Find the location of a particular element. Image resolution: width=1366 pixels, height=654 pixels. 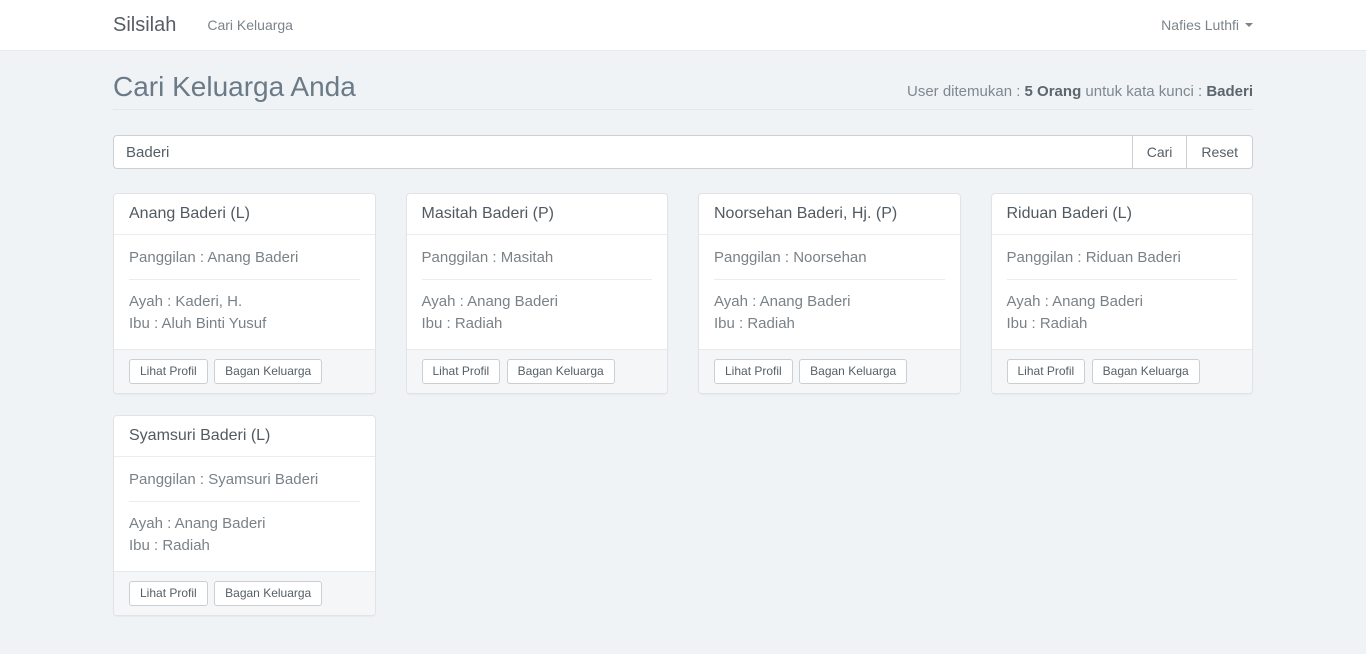

search-form: Cari Reset is located at coordinates (683, 152).